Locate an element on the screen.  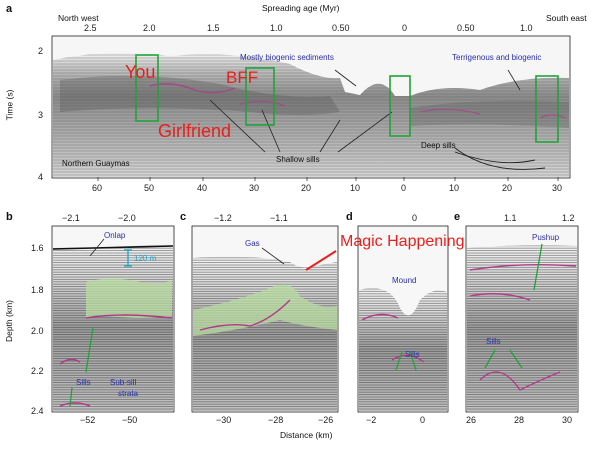
green-box-right is located at coordinates (547, 109).